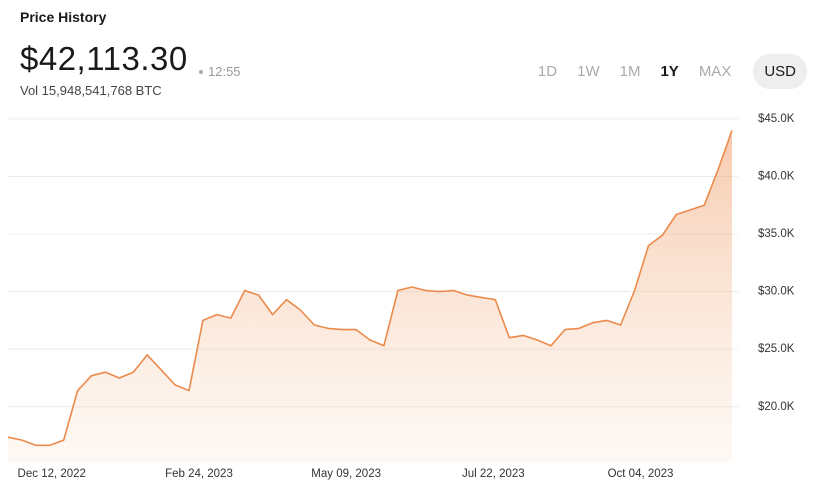 The height and width of the screenshot is (494, 827). I want to click on range-tab: MAX, so click(715, 71).